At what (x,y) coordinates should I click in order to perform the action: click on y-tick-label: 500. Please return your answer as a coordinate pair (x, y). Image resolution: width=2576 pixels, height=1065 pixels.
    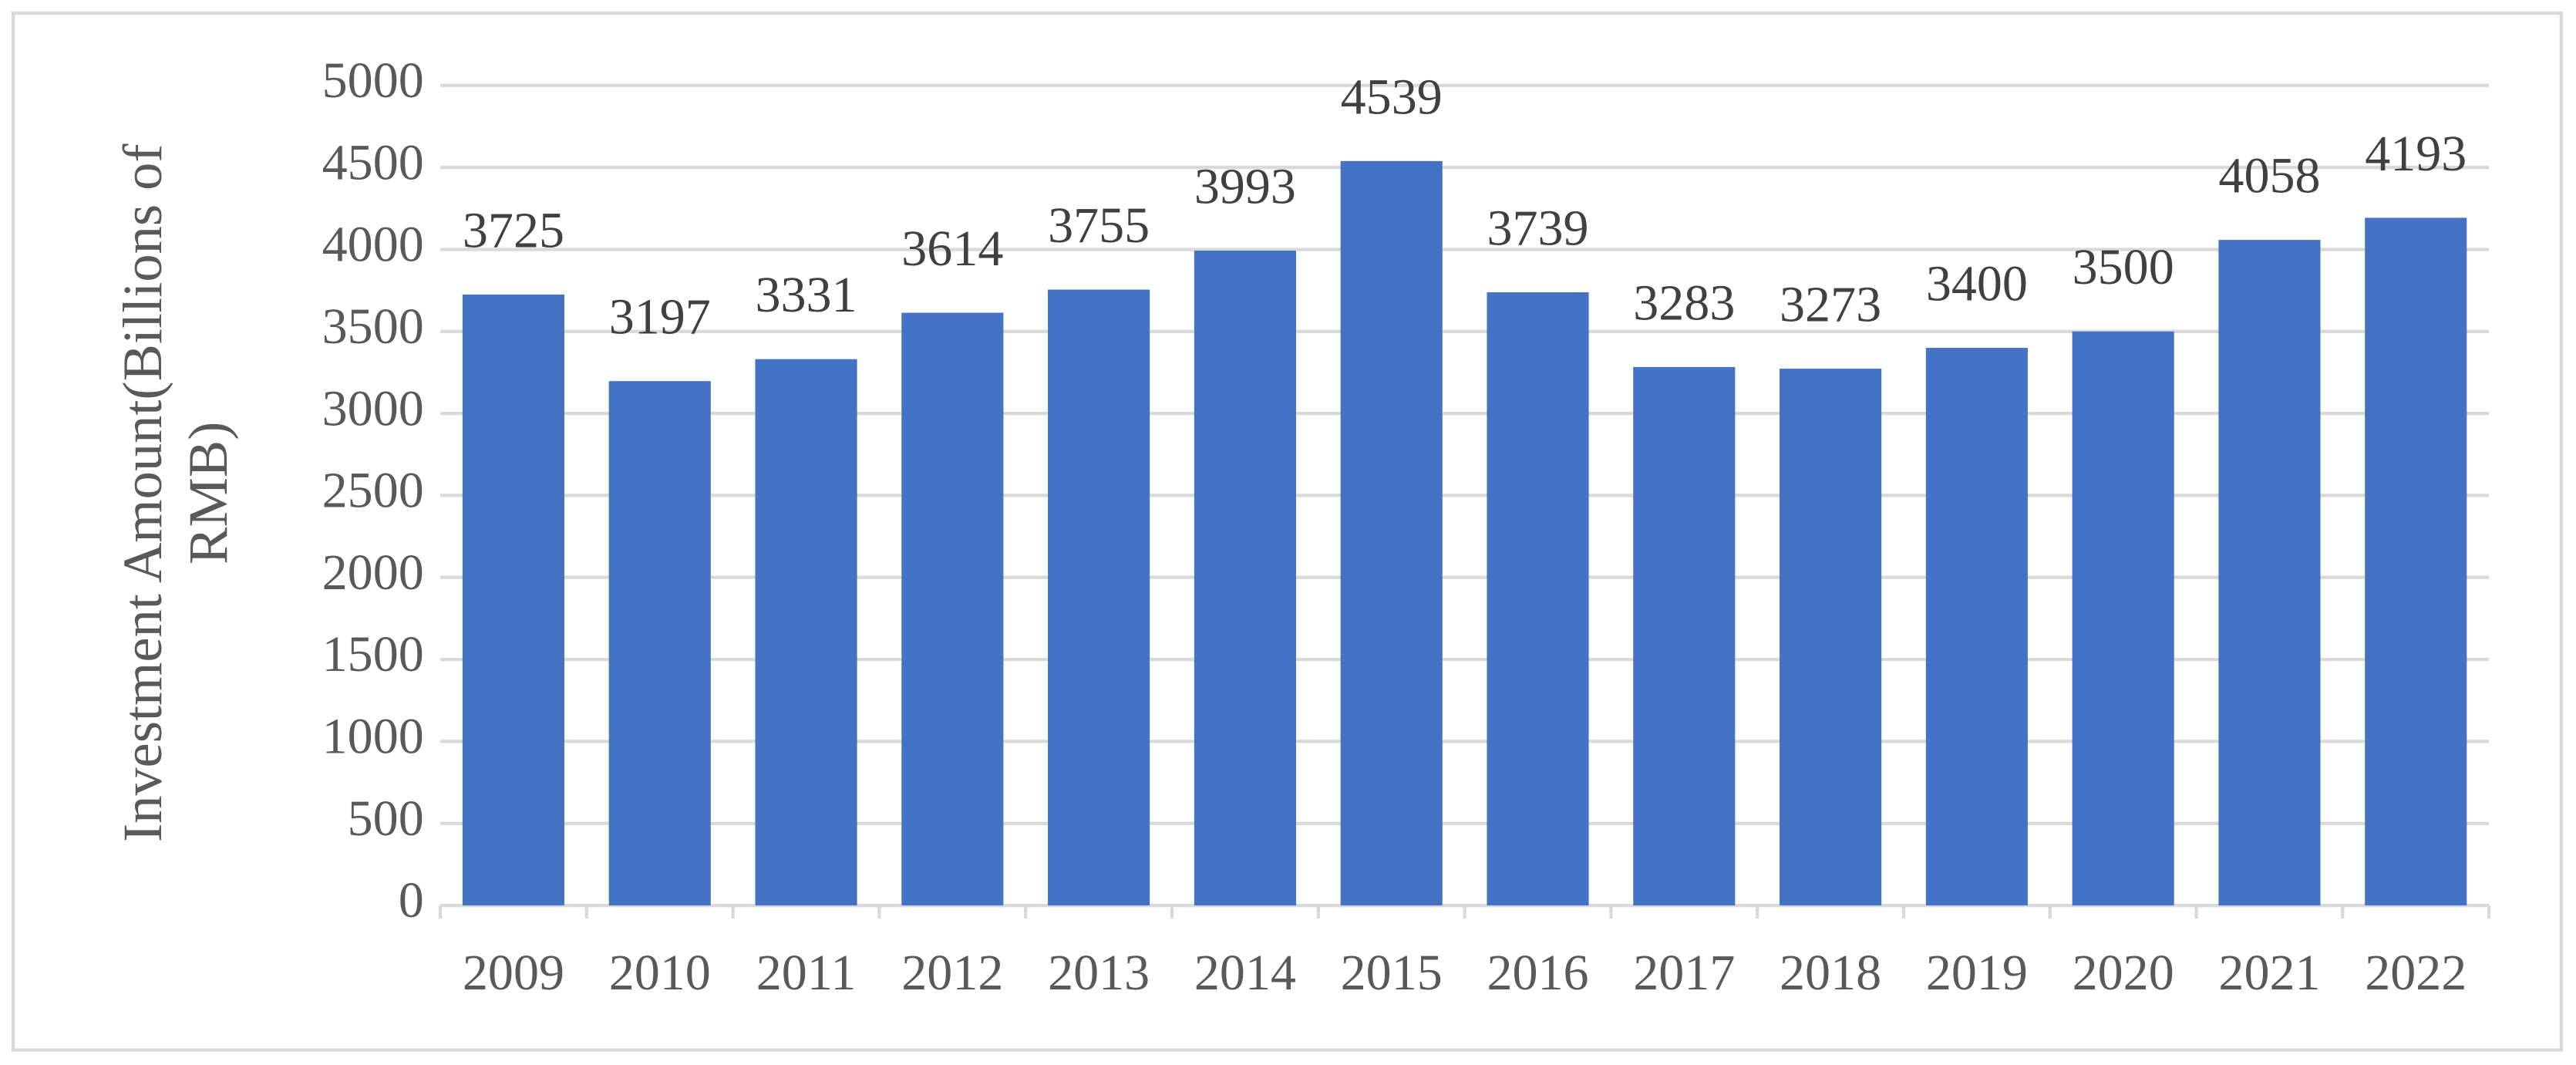
    Looking at the image, I should click on (386, 818).